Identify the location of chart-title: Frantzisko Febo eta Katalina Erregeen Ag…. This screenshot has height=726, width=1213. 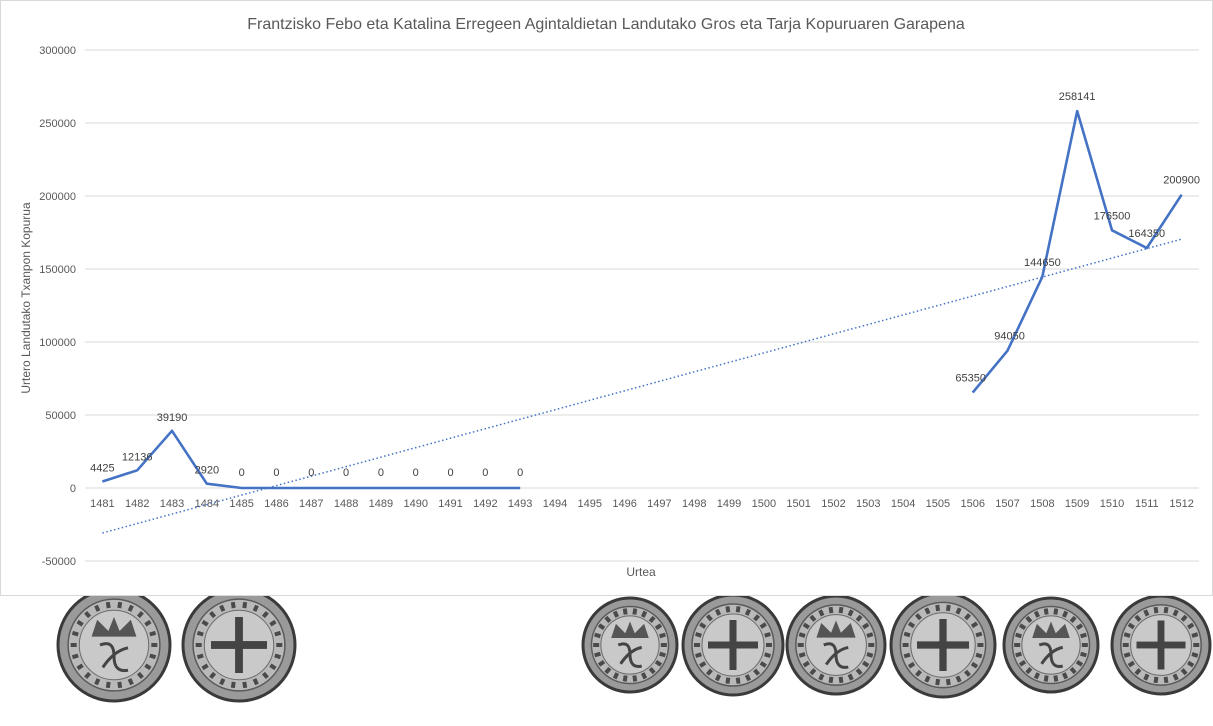
(606, 24).